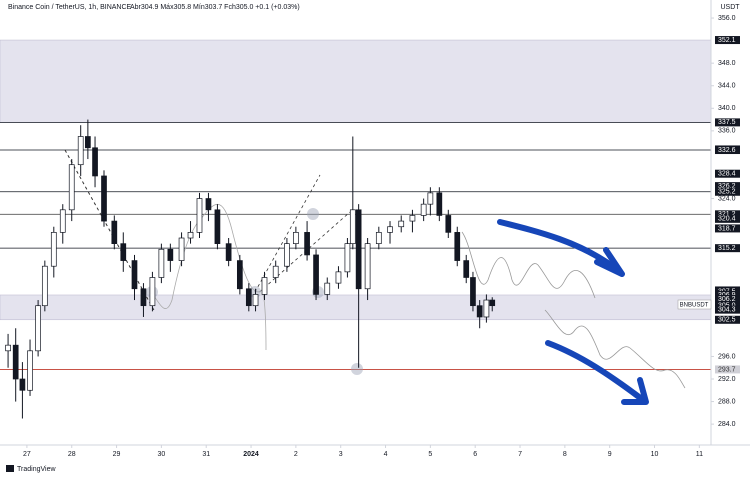 This screenshot has height=480, width=750. I want to click on projection-path, so click(615, 349).